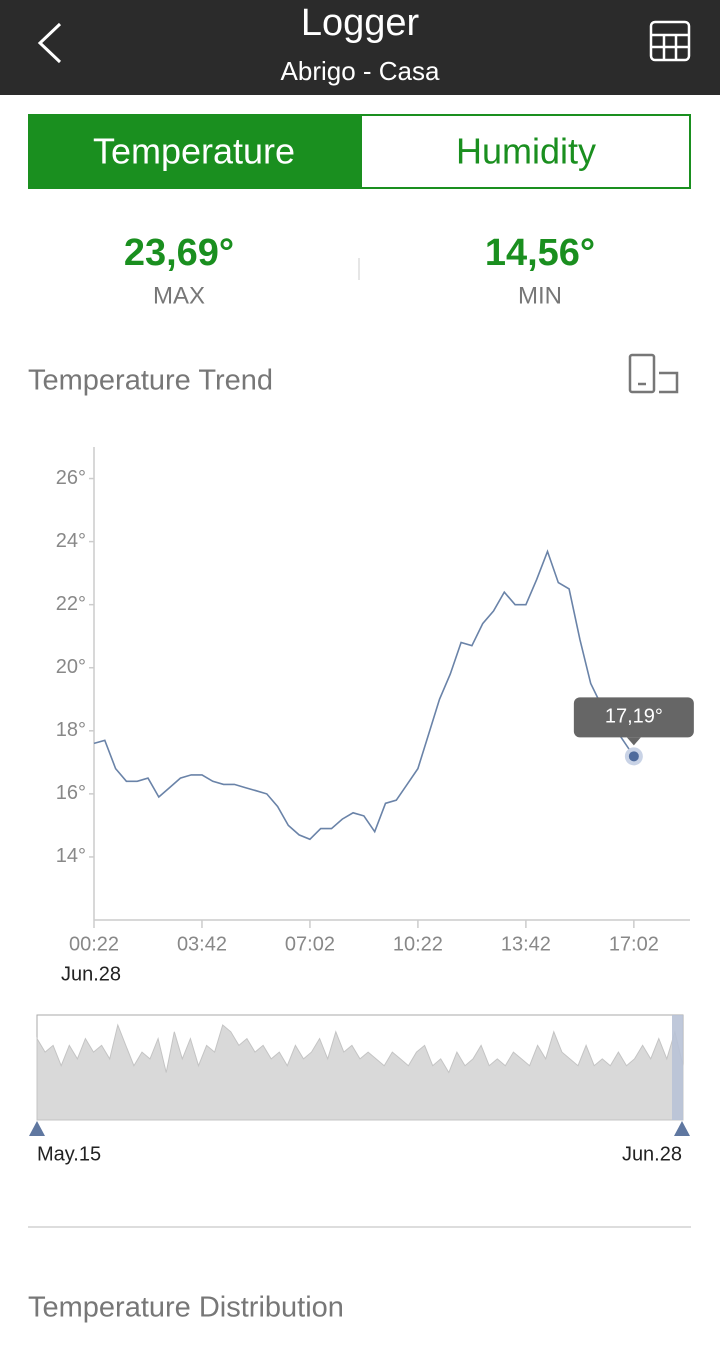 The height and width of the screenshot is (1361, 720). I want to click on stat-label: MIN, so click(540, 295).